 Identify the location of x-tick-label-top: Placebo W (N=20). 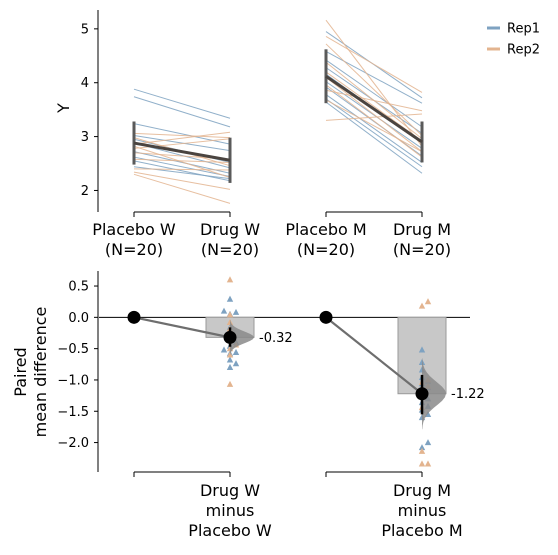
(134, 239).